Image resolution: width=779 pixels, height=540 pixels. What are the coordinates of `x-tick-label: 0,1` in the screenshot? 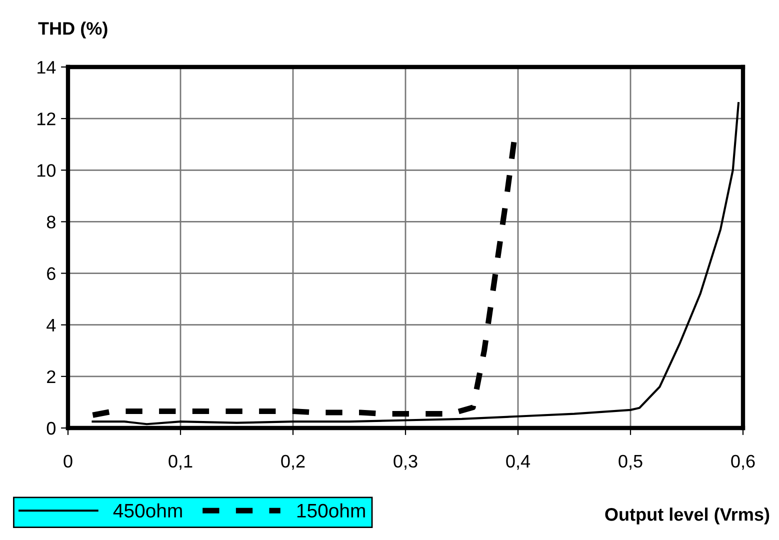 It's located at (180, 462).